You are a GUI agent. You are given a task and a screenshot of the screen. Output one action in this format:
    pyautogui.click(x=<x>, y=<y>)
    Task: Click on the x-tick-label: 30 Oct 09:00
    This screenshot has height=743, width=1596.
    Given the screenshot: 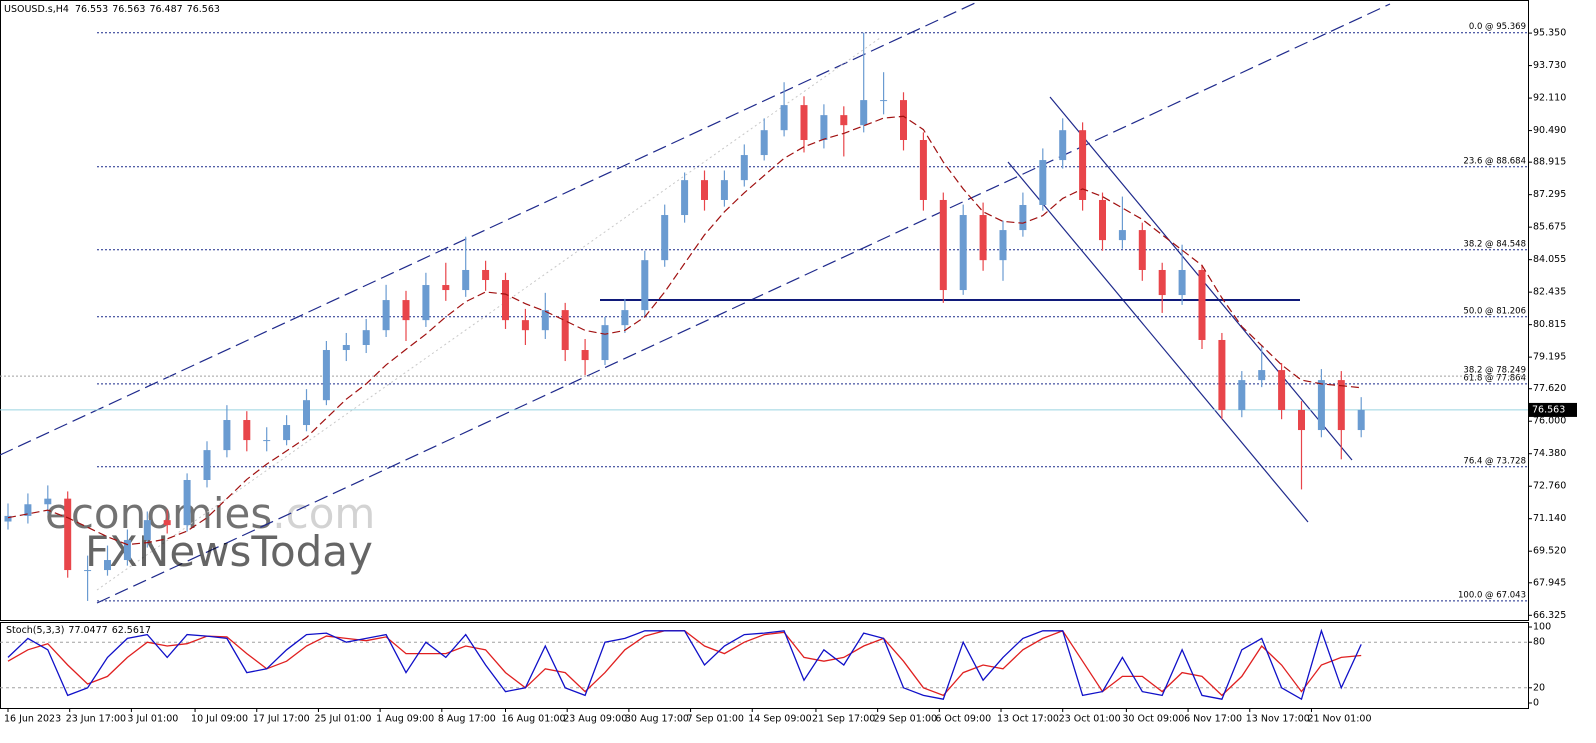 What is the action you would take?
    pyautogui.click(x=1153, y=719)
    